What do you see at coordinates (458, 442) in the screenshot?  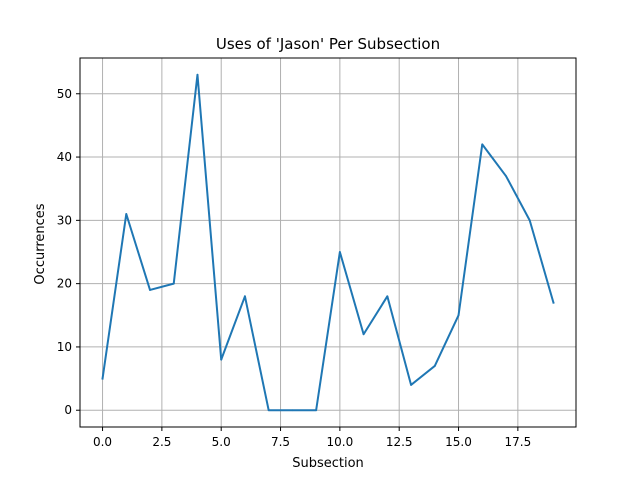 I see `x-tick-label: 15.0` at bounding box center [458, 442].